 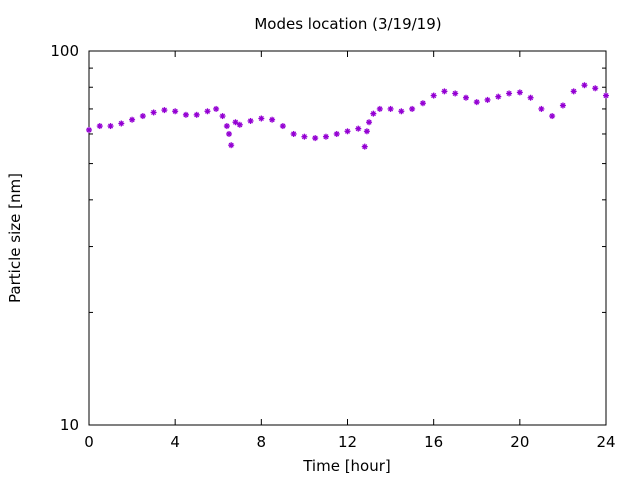 What do you see at coordinates (64, 51) in the screenshot?
I see `y-tick-label: 100` at bounding box center [64, 51].